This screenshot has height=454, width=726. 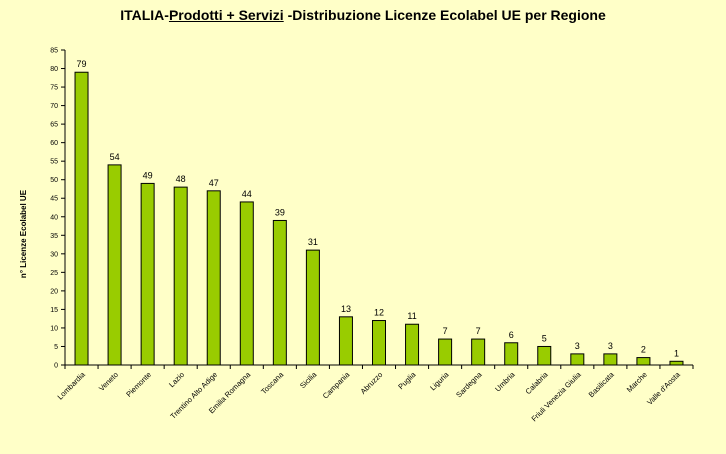 What do you see at coordinates (411, 316) in the screenshot?
I see `data-label: 11` at bounding box center [411, 316].